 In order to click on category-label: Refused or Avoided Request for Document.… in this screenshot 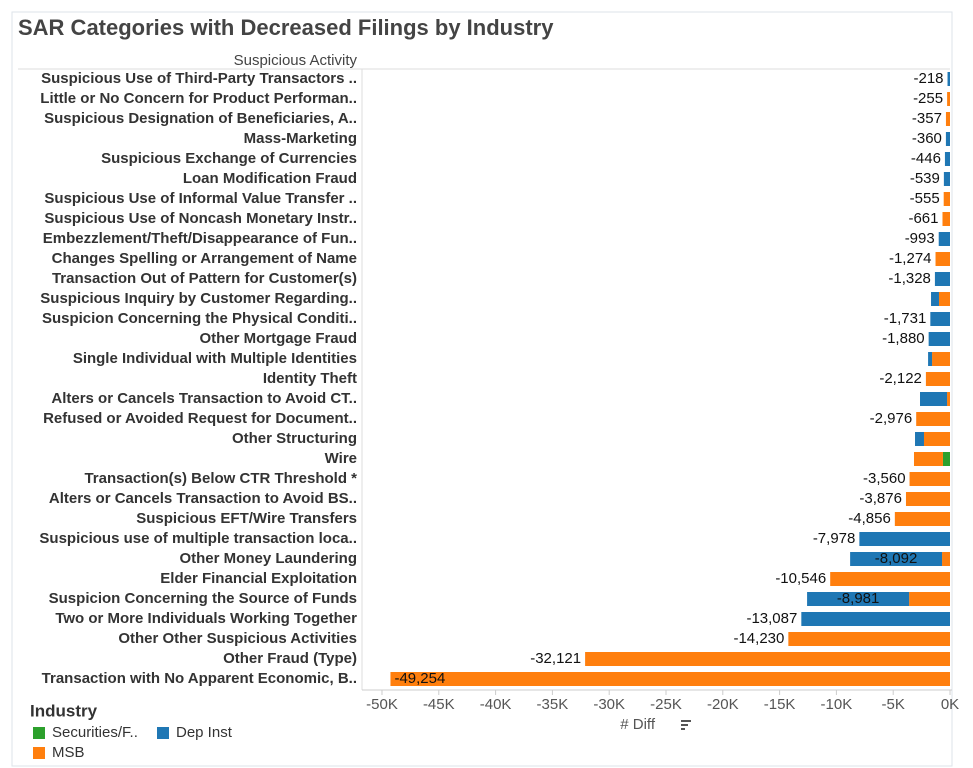, I will do `click(200, 418)`.